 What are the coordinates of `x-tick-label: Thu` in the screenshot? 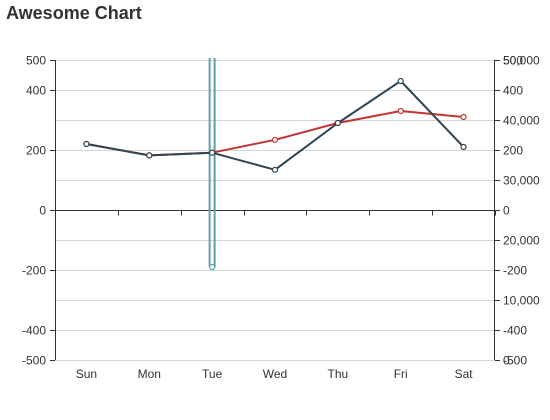 It's located at (338, 374).